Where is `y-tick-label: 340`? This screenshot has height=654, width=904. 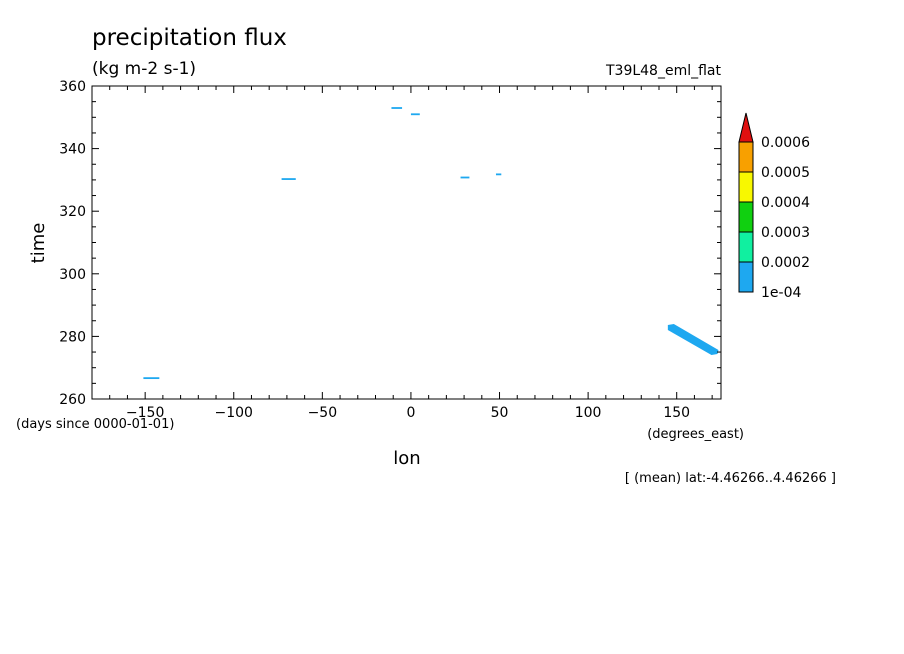
y-tick-label: 340 is located at coordinates (72, 150).